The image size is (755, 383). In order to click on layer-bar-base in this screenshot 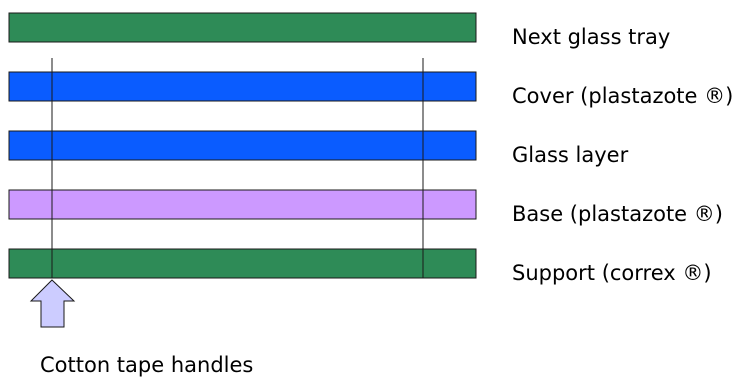, I will do `click(242, 204)`.